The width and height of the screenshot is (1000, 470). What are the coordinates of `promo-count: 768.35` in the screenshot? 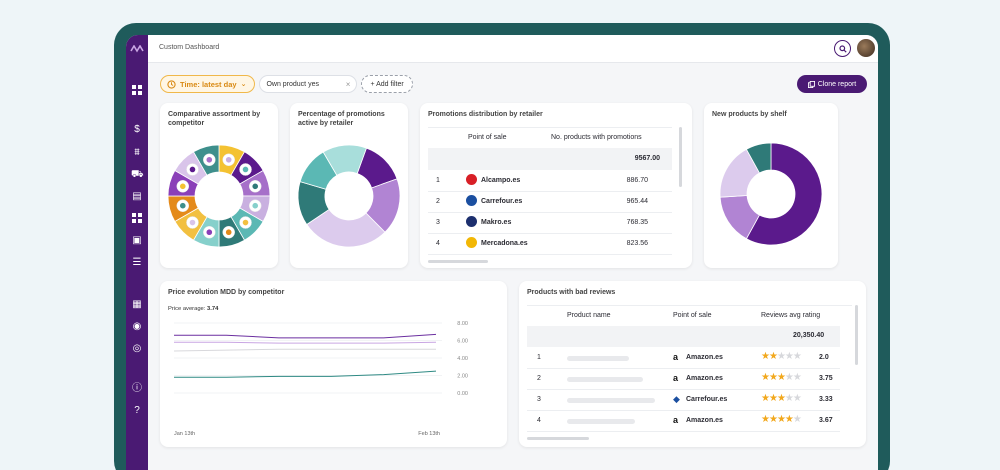 It's located at (637, 222).